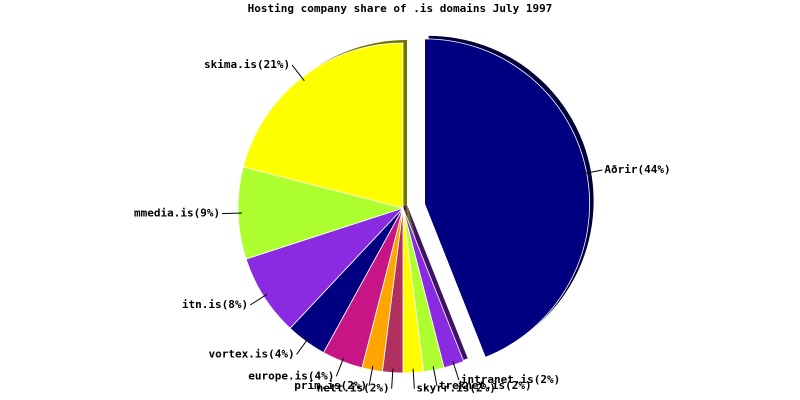 Image resolution: width=800 pixels, height=400 pixels. What do you see at coordinates (177, 213) in the screenshot?
I see `slice-label: mmedia.is(9%)` at bounding box center [177, 213].